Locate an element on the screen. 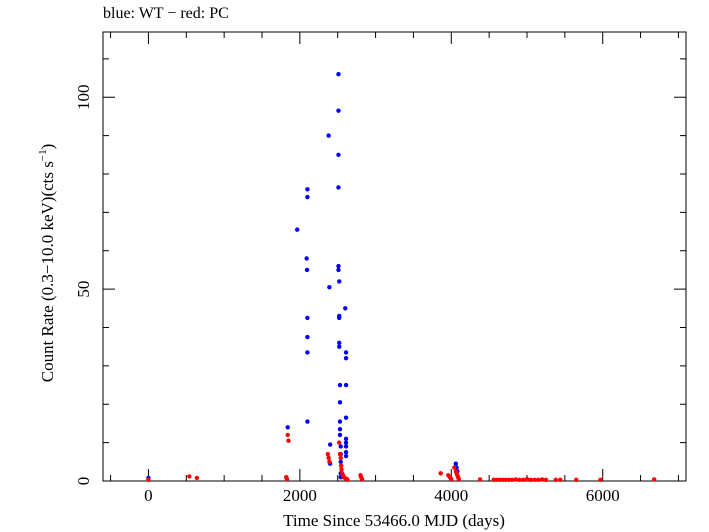  y-axis-label-close: ) is located at coordinates (47, 147).